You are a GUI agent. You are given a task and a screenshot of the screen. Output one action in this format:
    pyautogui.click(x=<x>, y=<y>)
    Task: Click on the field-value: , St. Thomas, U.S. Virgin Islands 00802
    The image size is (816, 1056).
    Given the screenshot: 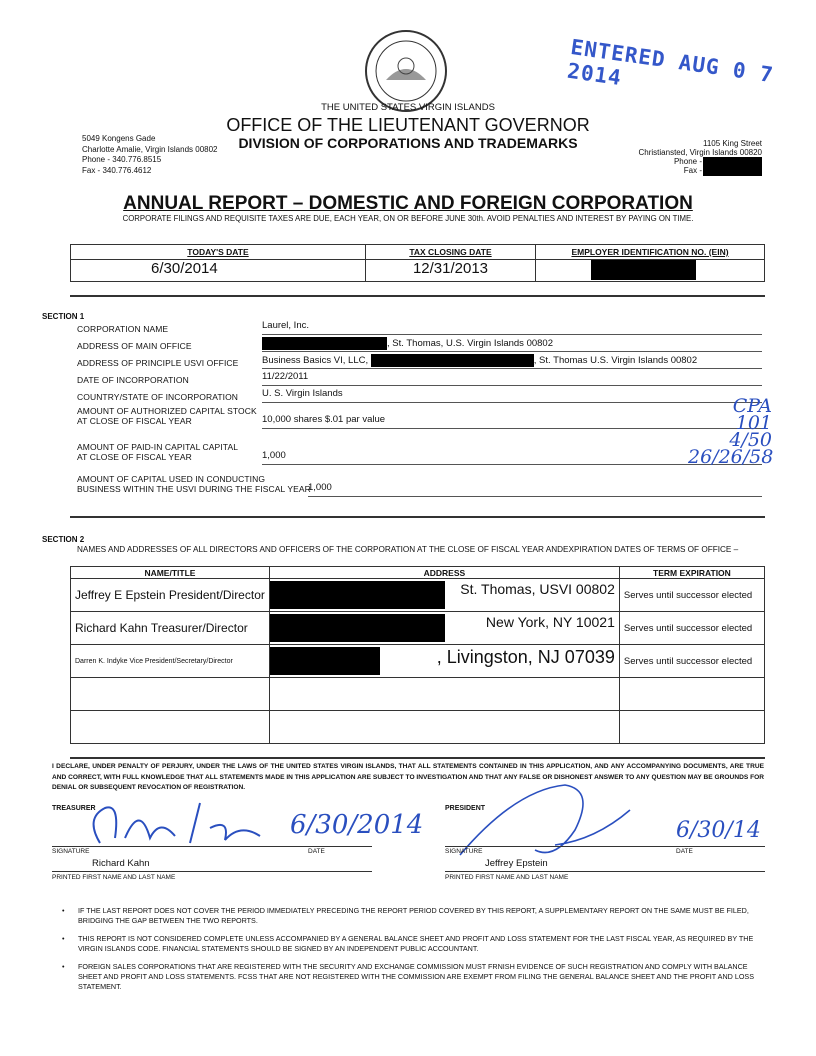 What is the action you would take?
    pyautogui.click(x=512, y=344)
    